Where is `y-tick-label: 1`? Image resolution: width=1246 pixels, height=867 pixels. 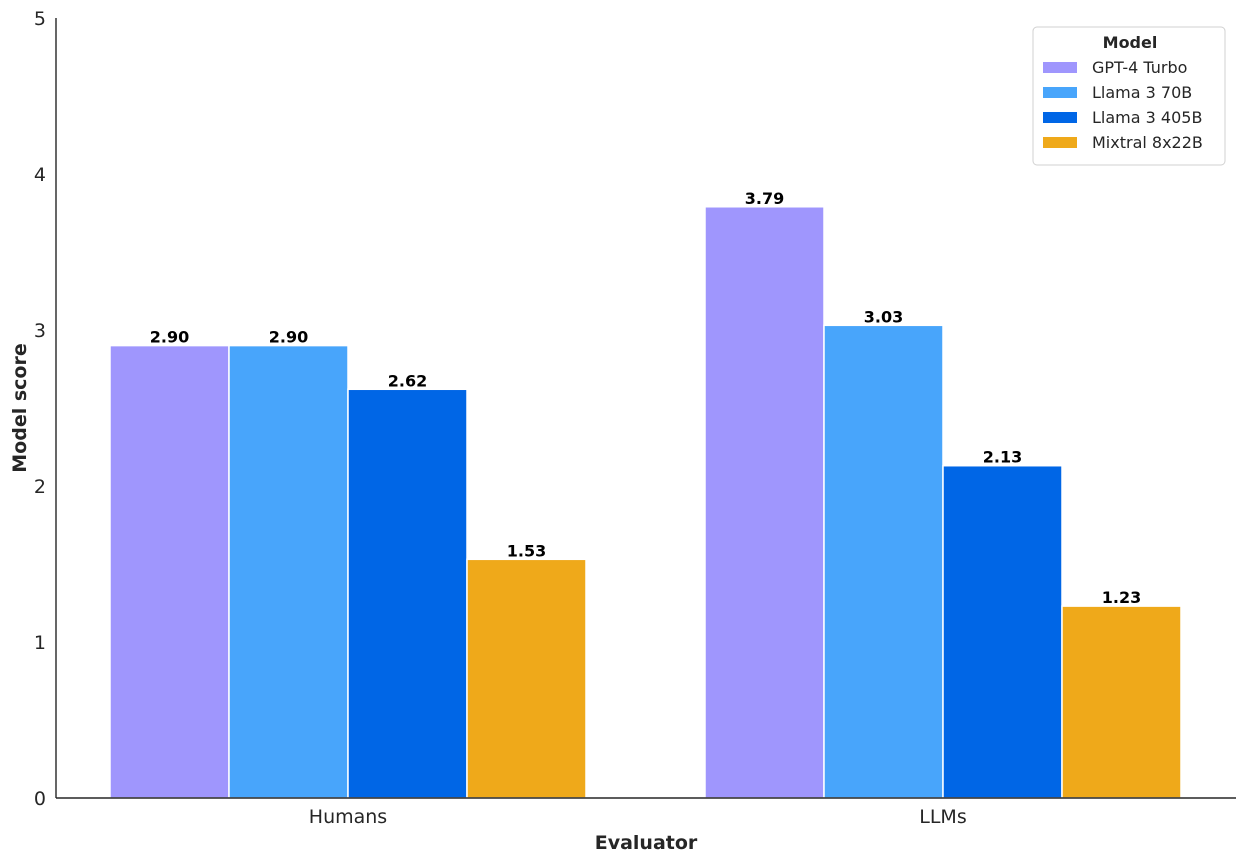 y-tick-label: 1 is located at coordinates (40, 643).